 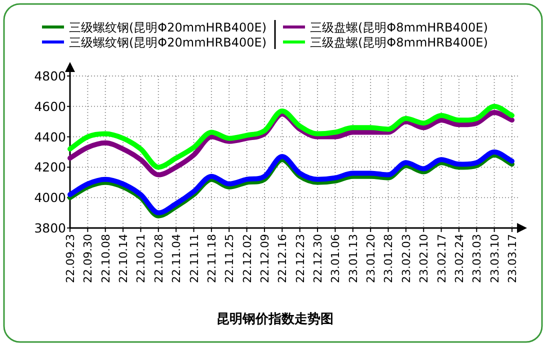 I want to click on x-tick-label: 22.11.11, so click(x=194, y=258).